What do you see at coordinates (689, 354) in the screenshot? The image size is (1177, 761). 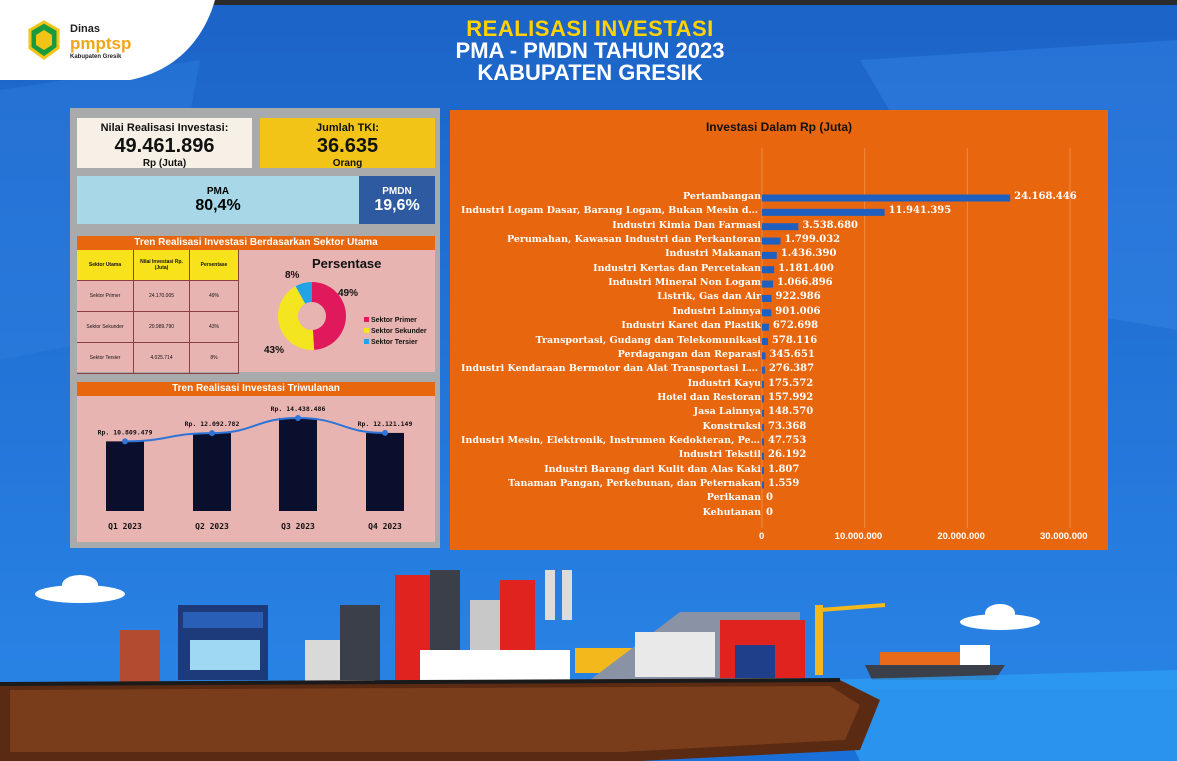 I see `investment-category-label: Perdagangan dan Reparasi` at bounding box center [689, 354].